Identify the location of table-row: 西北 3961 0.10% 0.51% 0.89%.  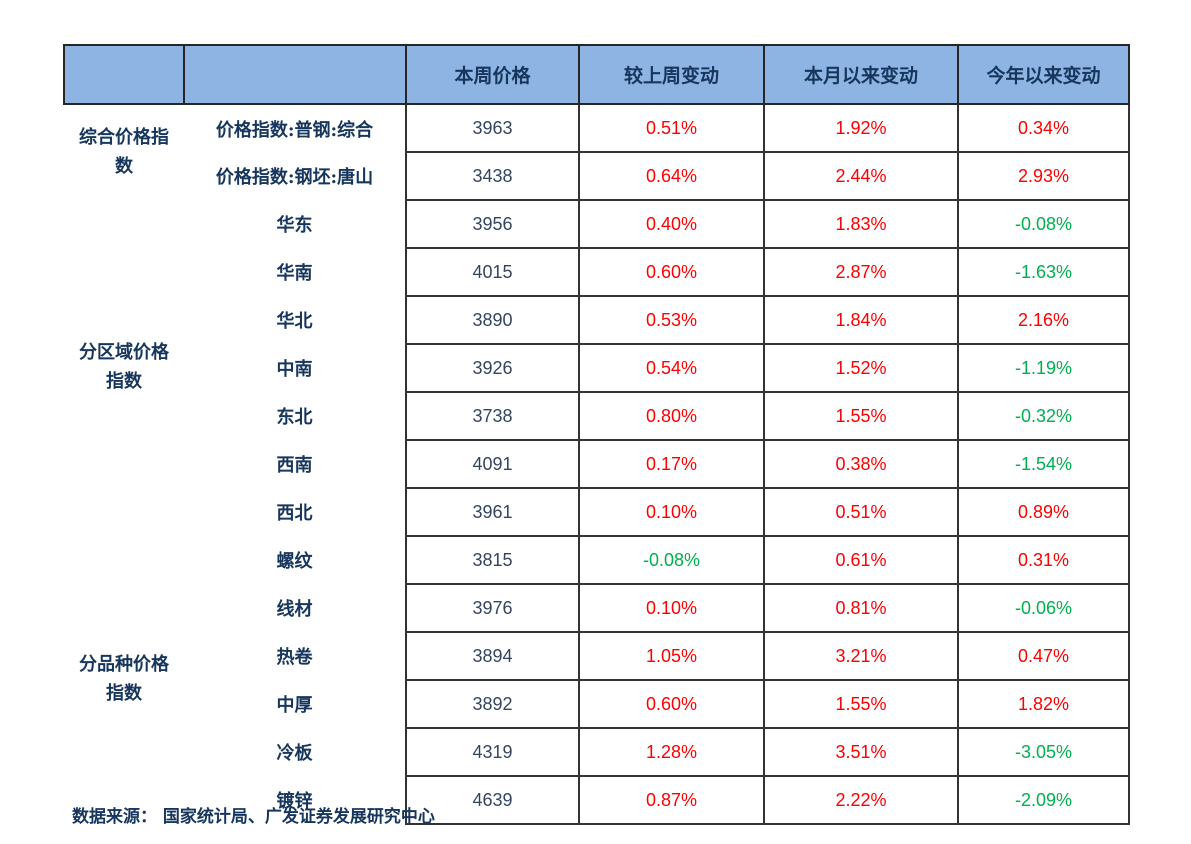
(597, 512).